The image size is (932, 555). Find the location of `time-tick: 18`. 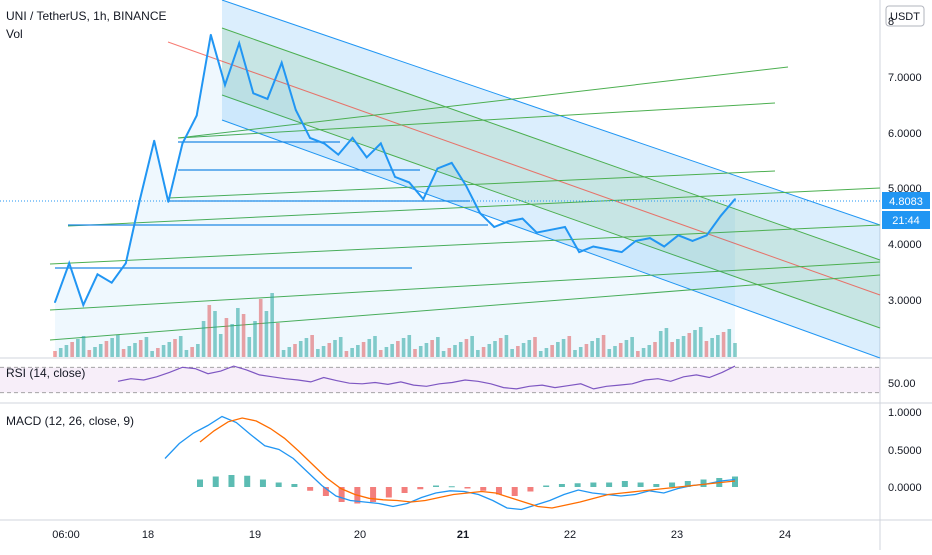

time-tick: 18 is located at coordinates (148, 535).